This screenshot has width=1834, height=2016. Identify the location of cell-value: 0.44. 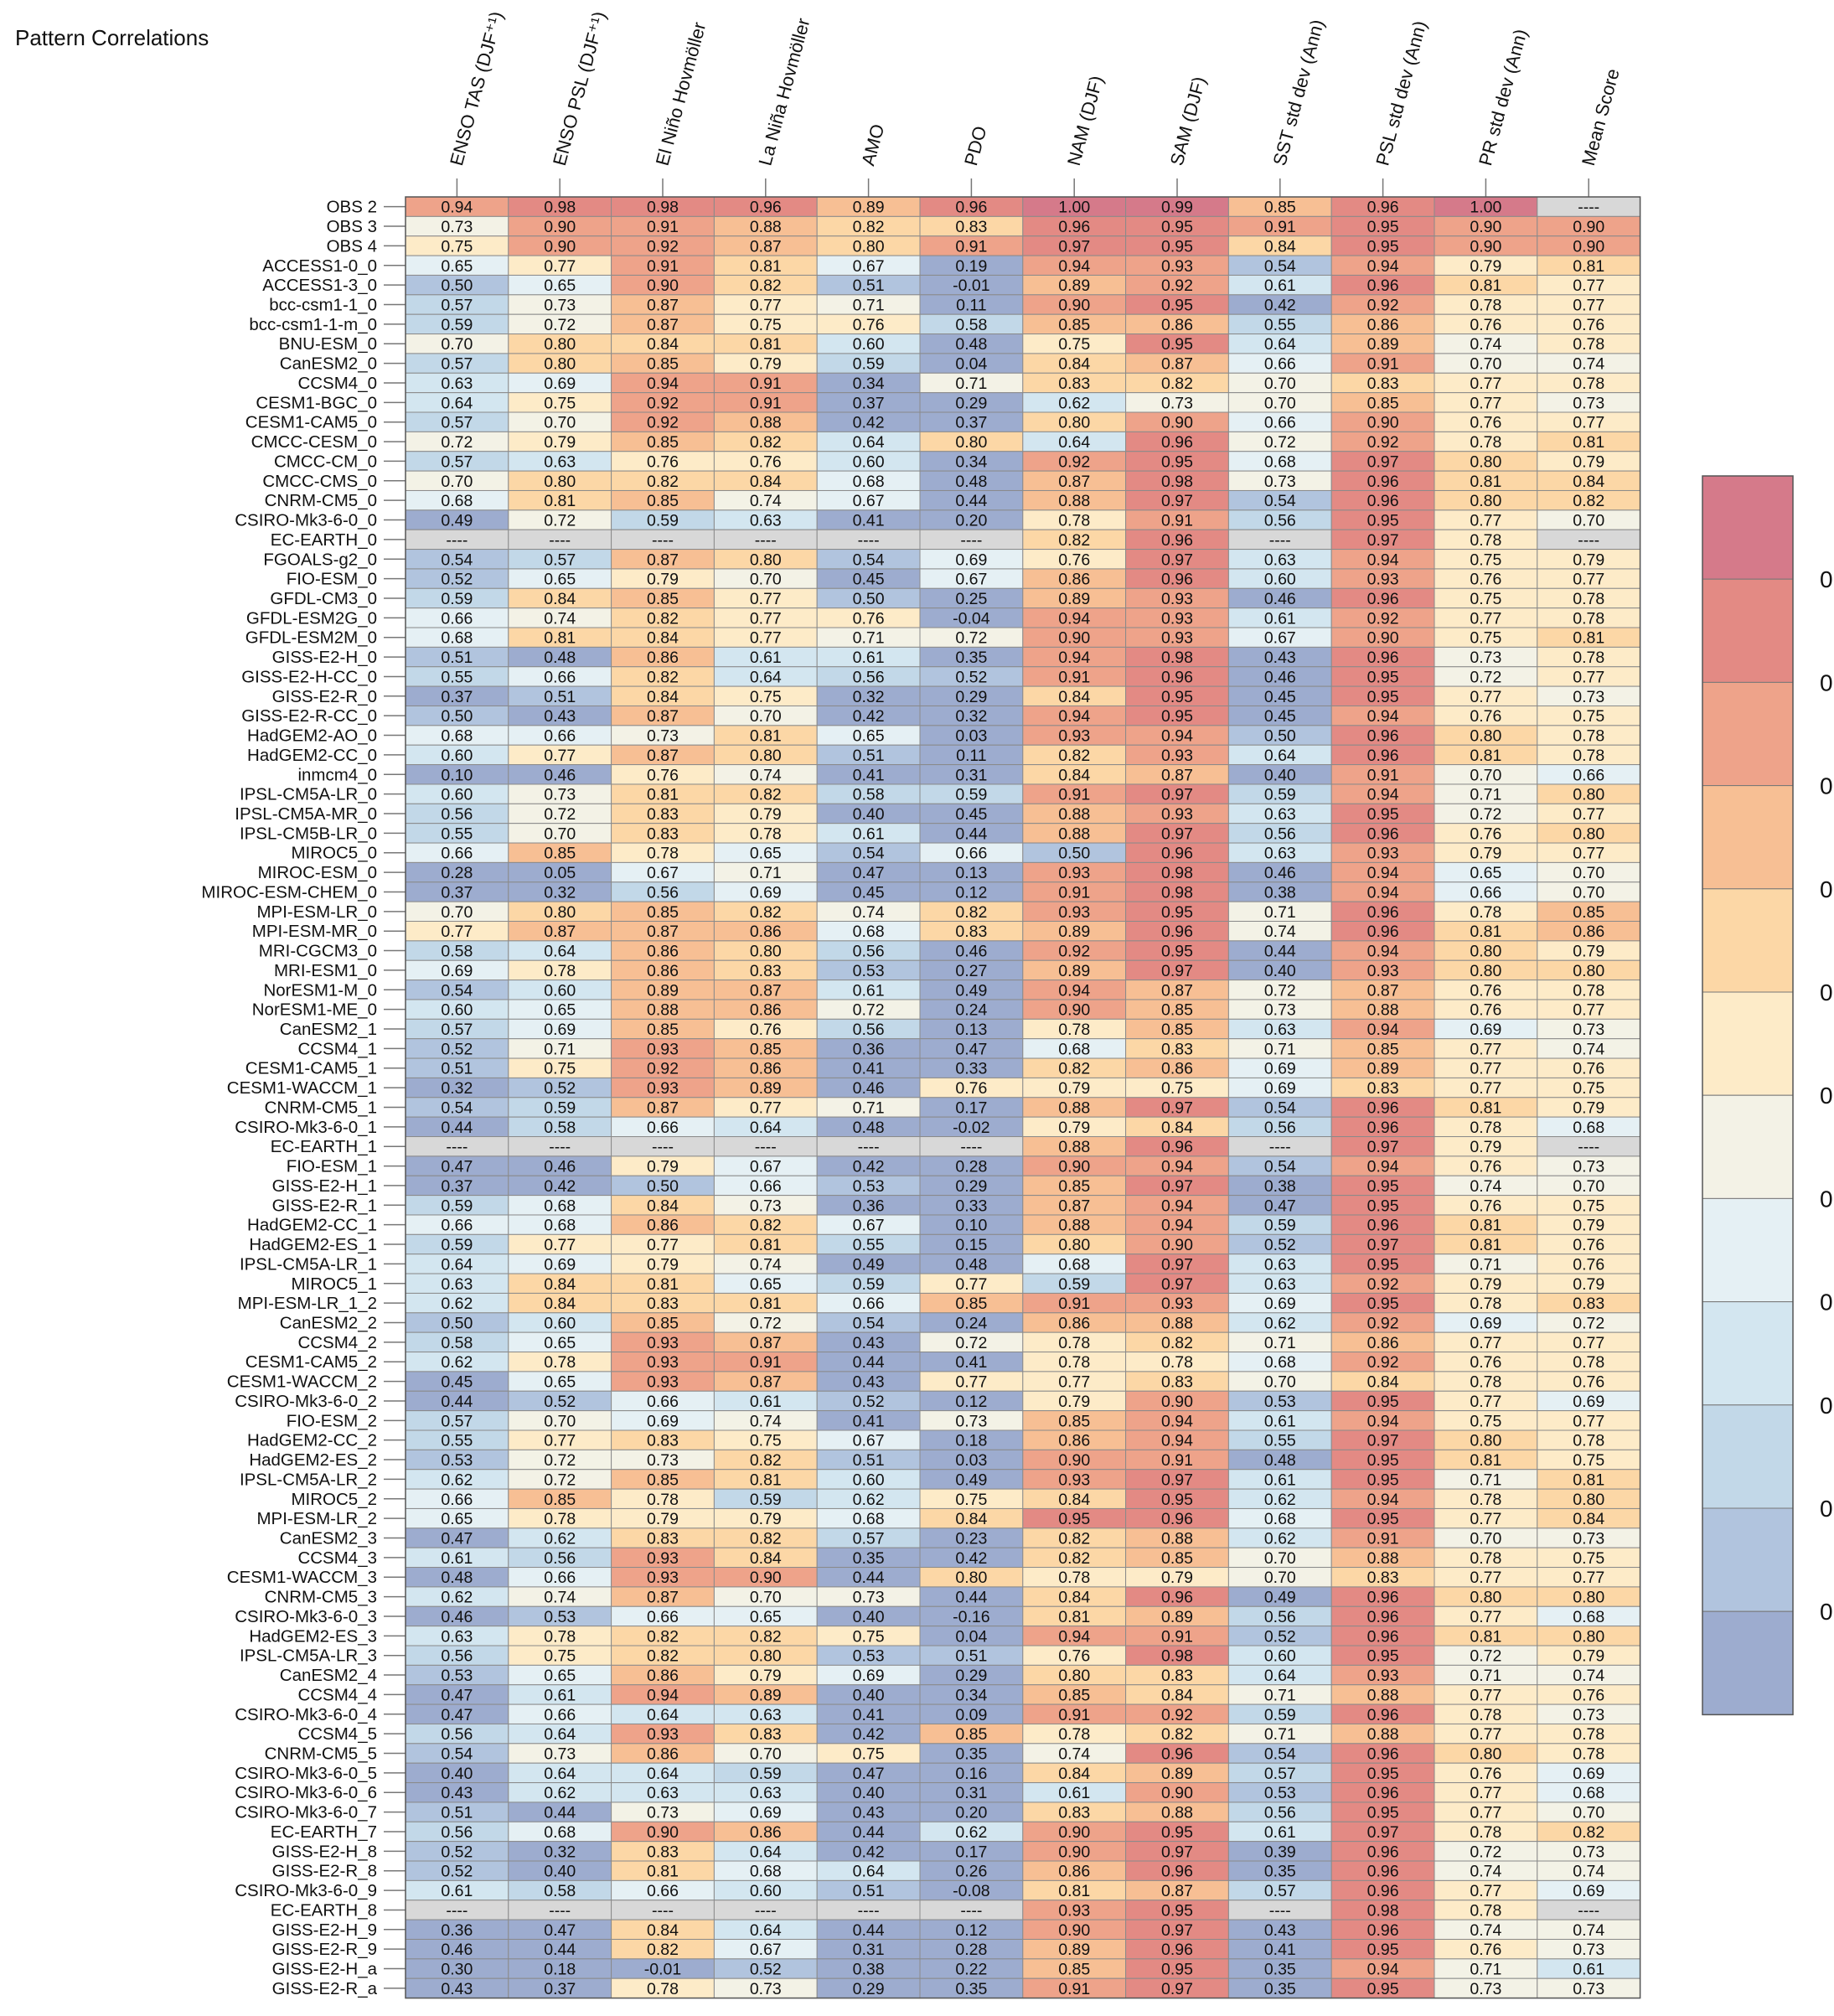
(869, 1832).